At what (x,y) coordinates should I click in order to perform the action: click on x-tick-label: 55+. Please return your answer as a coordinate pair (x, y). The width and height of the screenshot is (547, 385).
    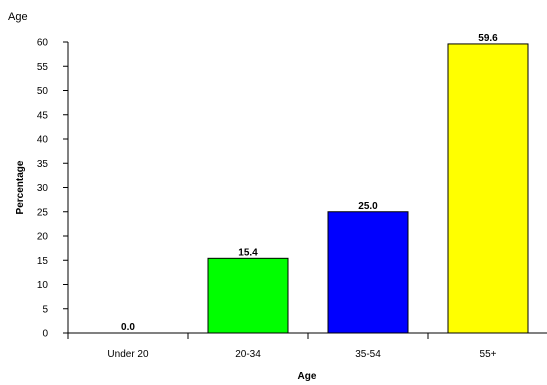
    Looking at the image, I should click on (488, 354).